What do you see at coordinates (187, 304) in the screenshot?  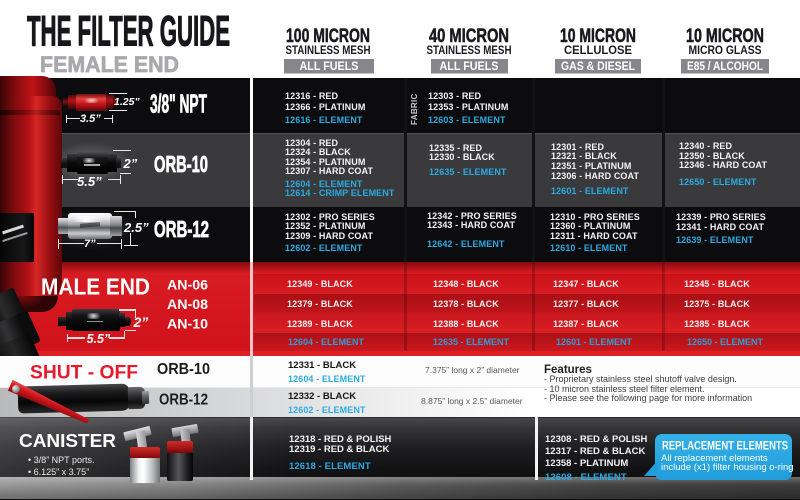 I see `svg-text: AN-08` at bounding box center [187, 304].